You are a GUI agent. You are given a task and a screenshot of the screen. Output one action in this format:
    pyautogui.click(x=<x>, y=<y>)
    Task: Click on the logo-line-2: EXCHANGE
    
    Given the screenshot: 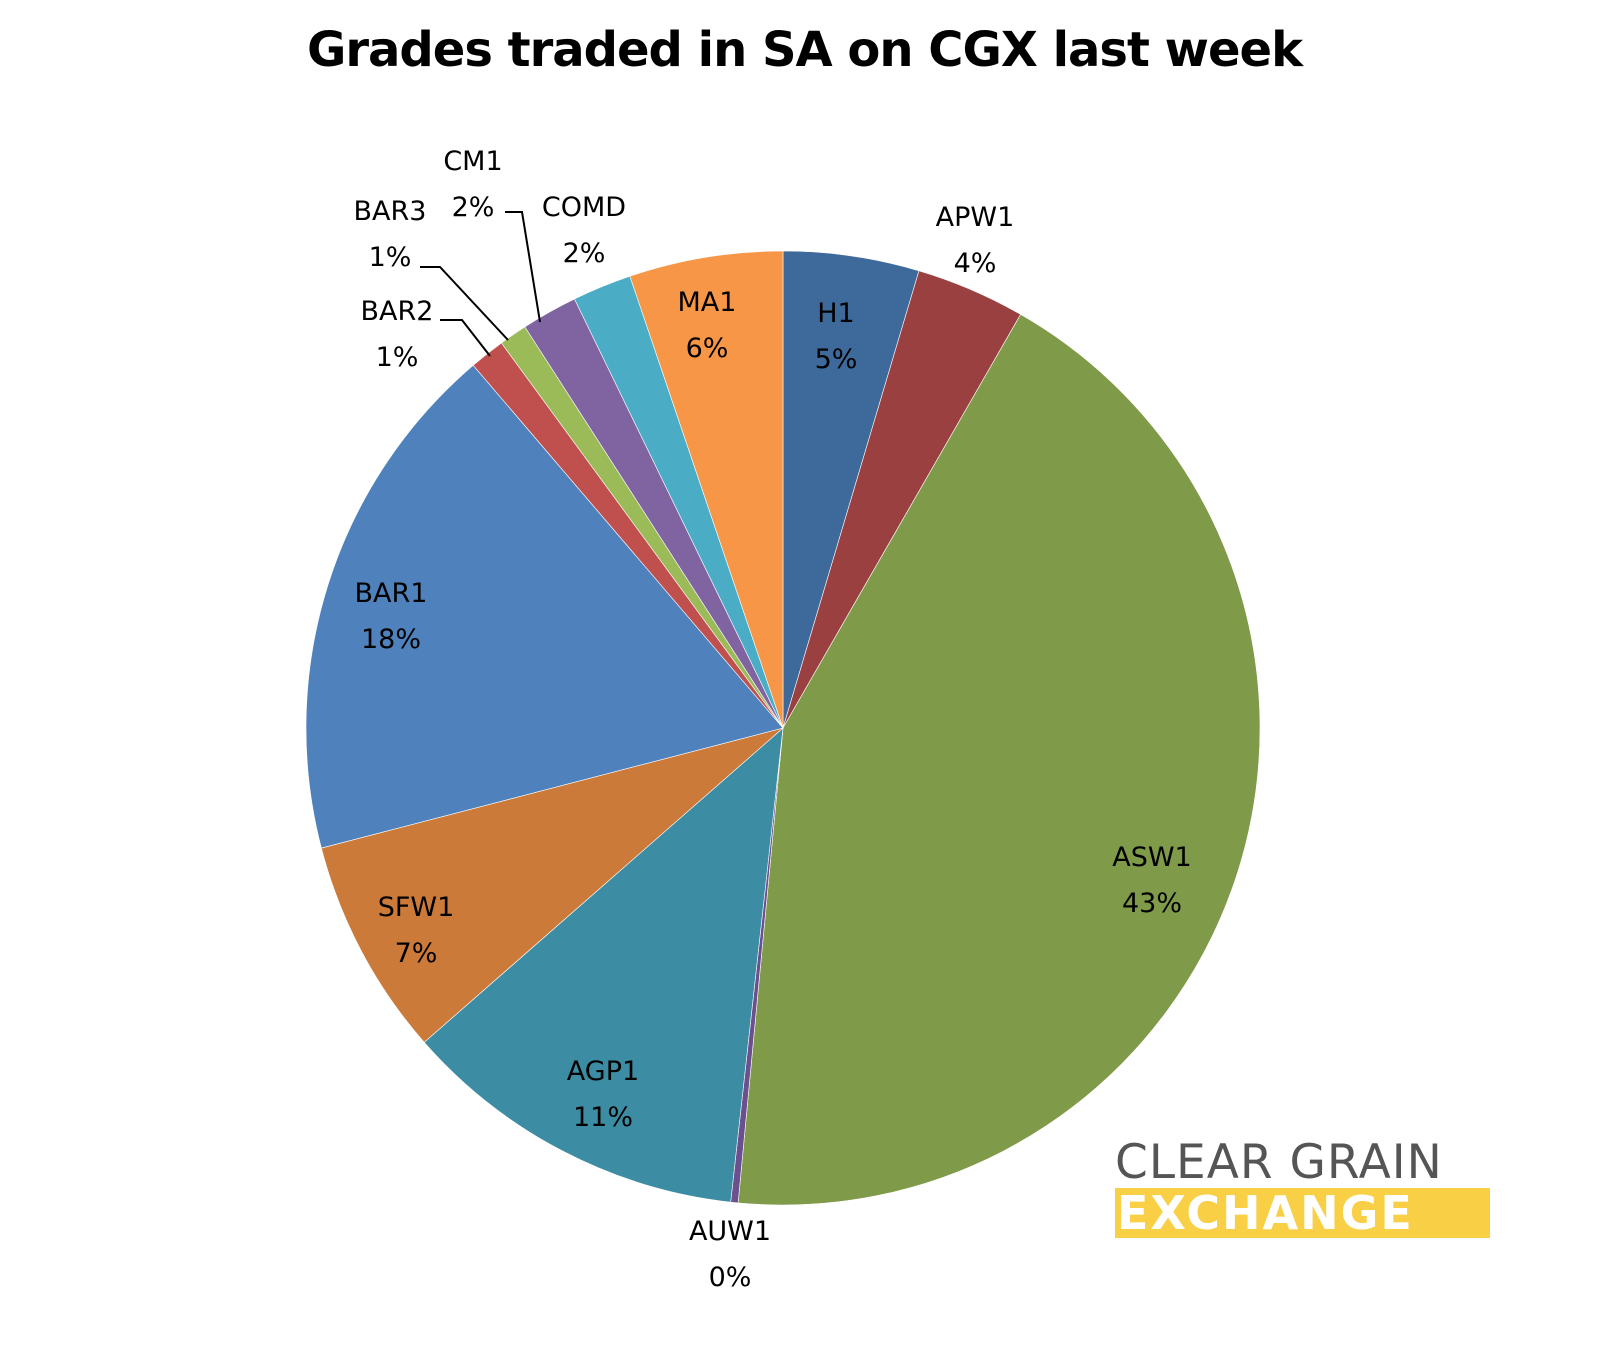 What is the action you would take?
    pyautogui.click(x=1302, y=1213)
    